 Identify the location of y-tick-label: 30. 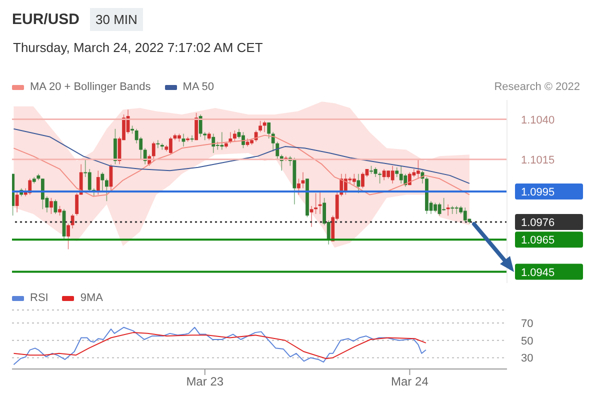
(527, 358).